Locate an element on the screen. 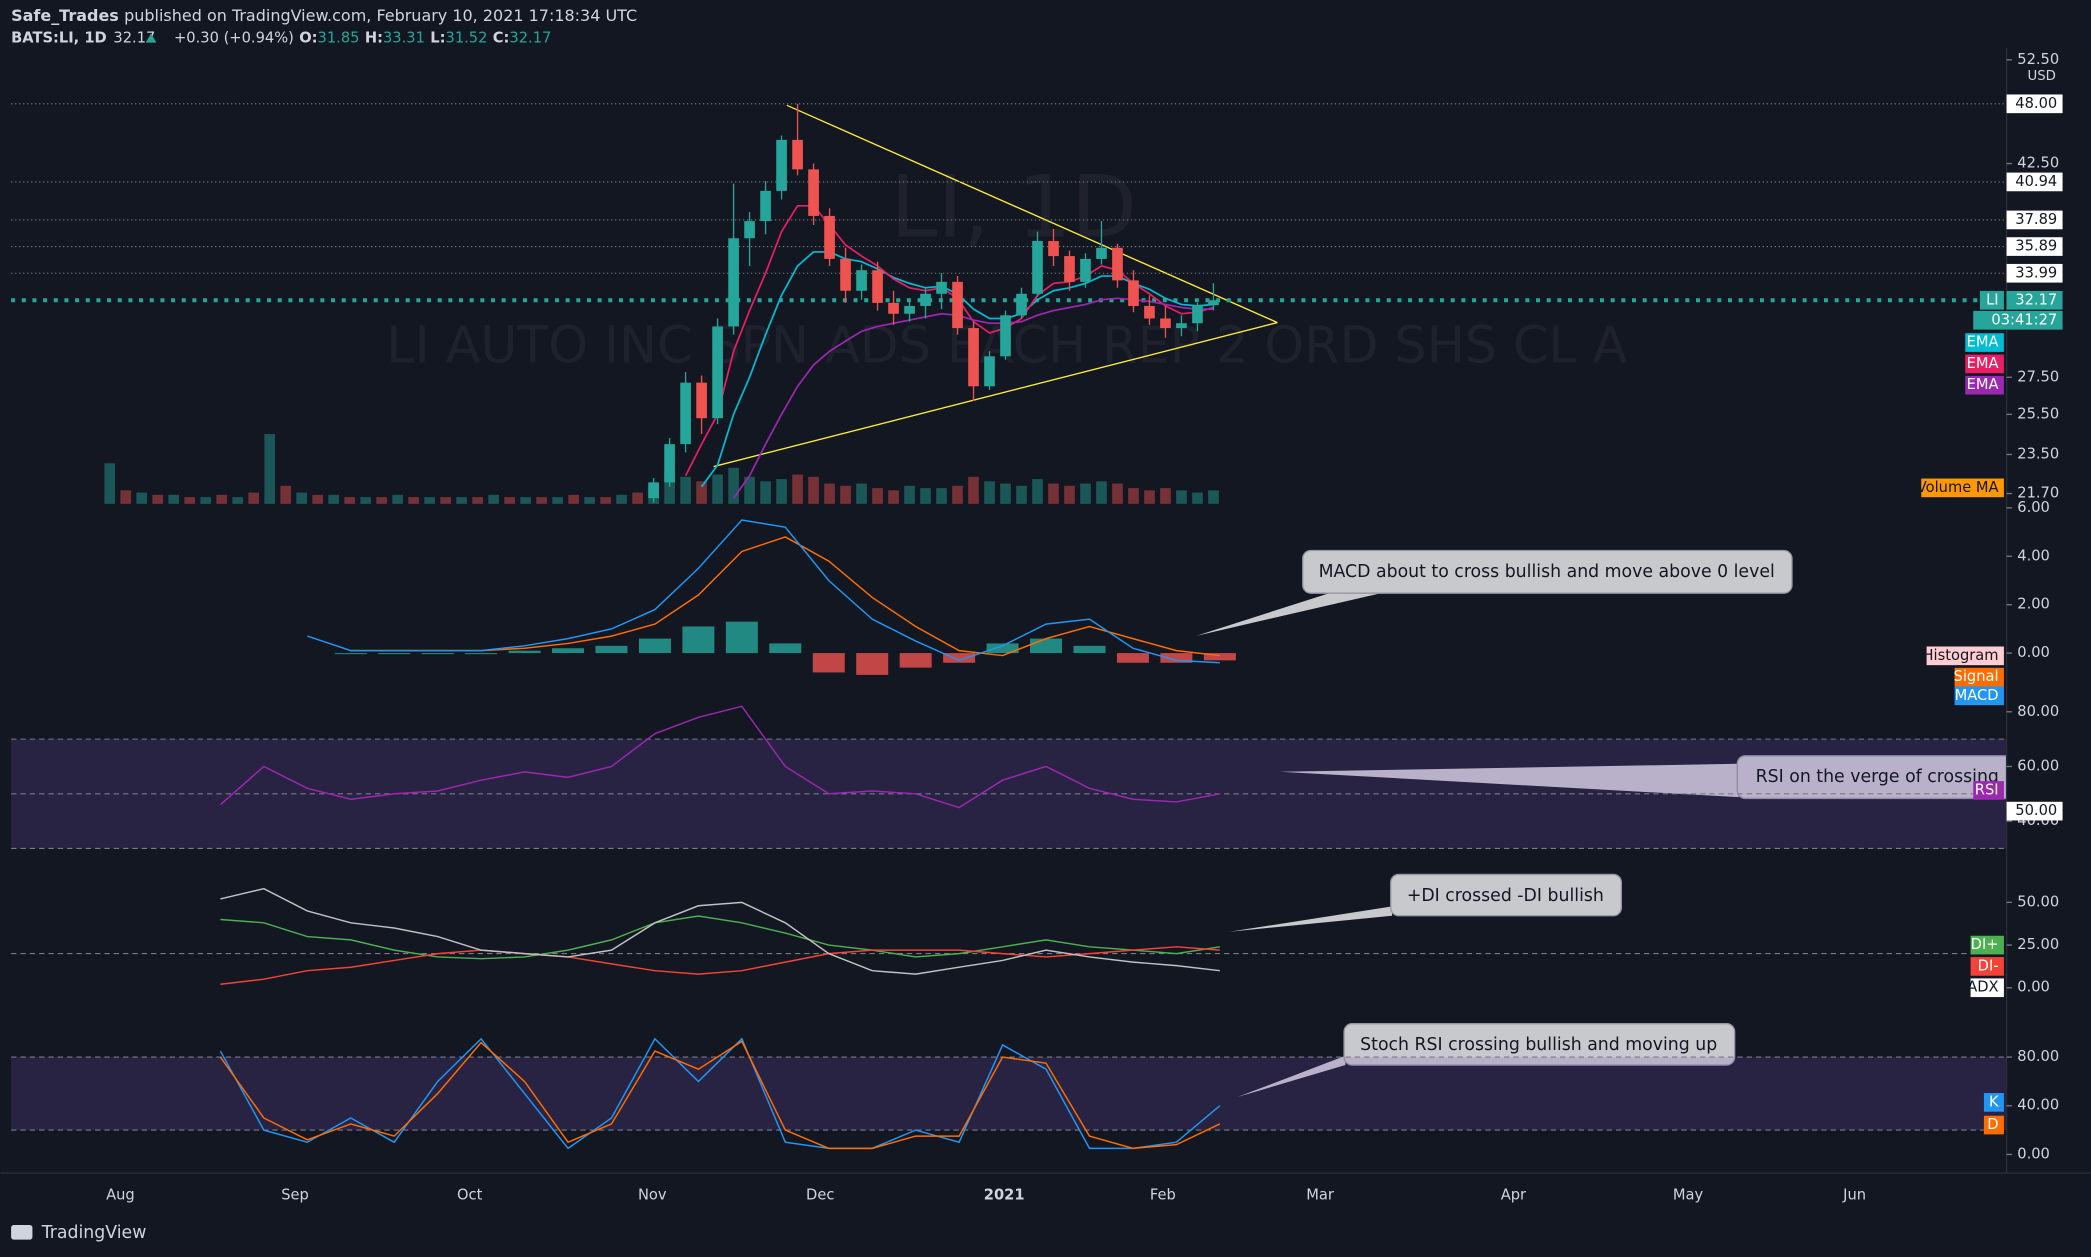 Image resolution: width=2091 pixels, height=1257 pixels. annotation-box is located at coordinates (1506, 895).